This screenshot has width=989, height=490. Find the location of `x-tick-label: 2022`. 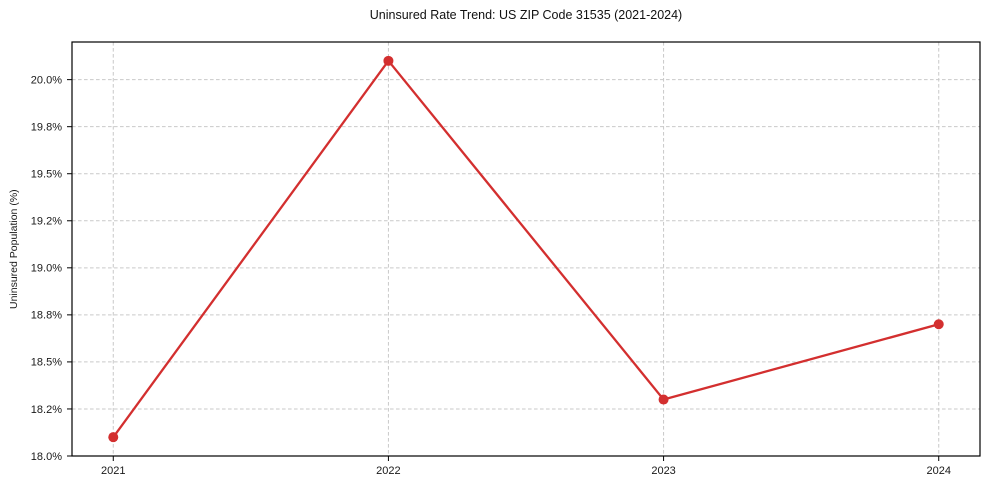

x-tick-label: 2022 is located at coordinates (388, 471).